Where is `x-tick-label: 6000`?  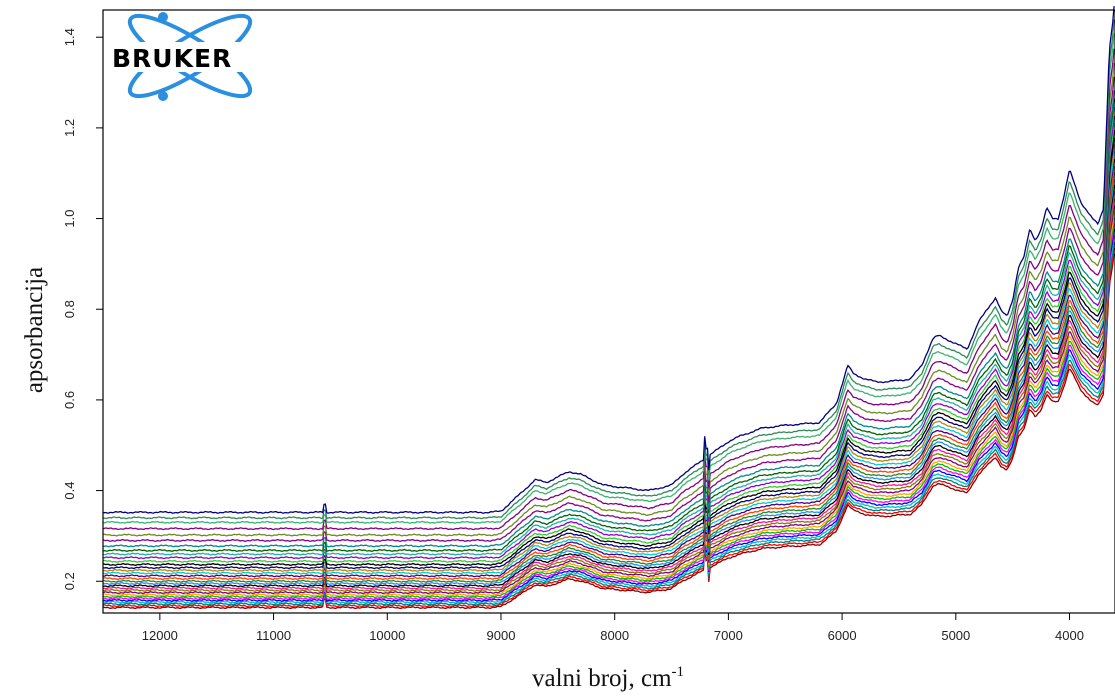
x-tick-label: 6000 is located at coordinates (842, 635).